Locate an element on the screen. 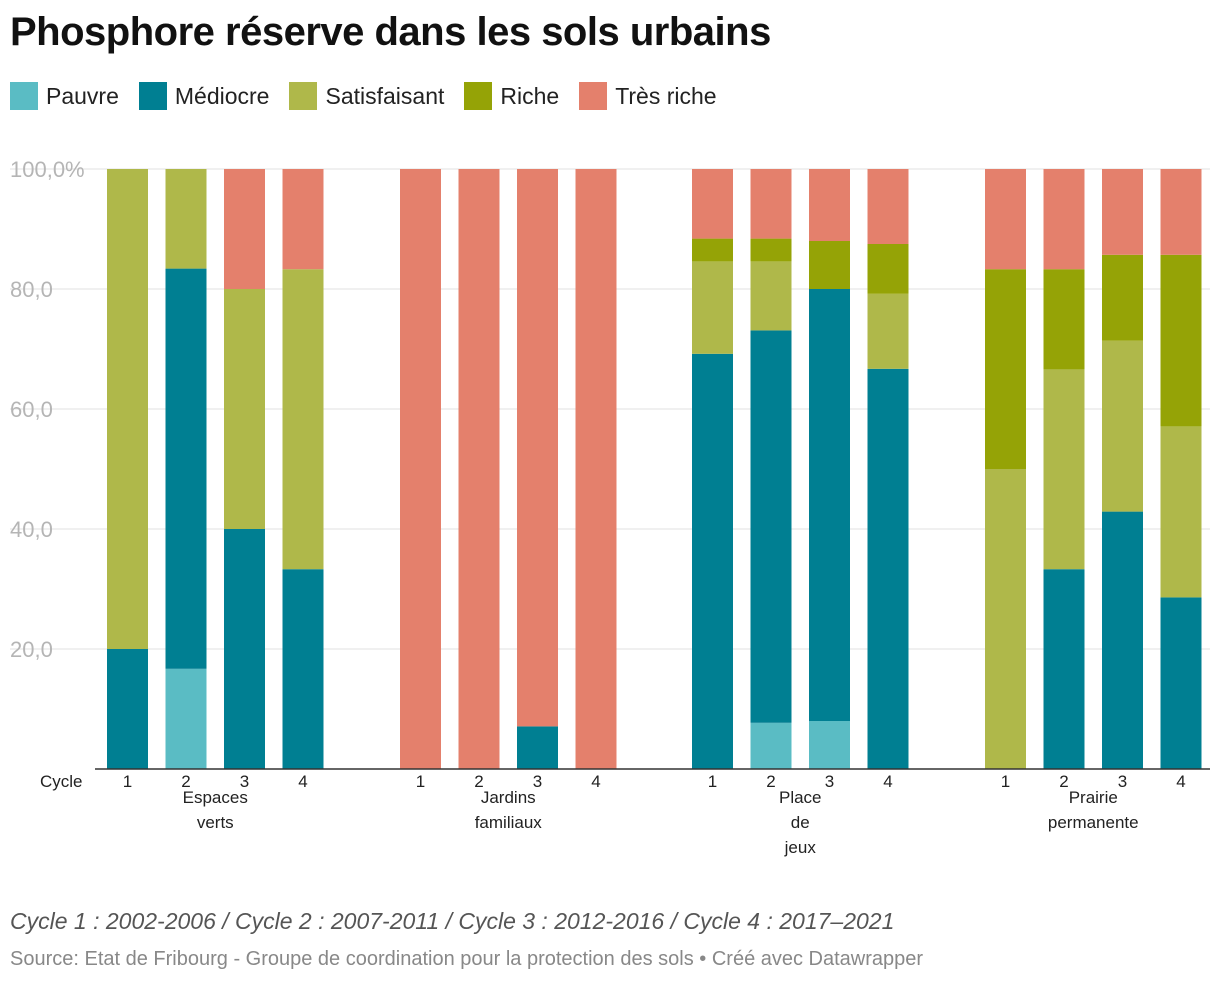 This screenshot has height=984, width=1220. y-tick-label: 20,0 is located at coordinates (31, 649).